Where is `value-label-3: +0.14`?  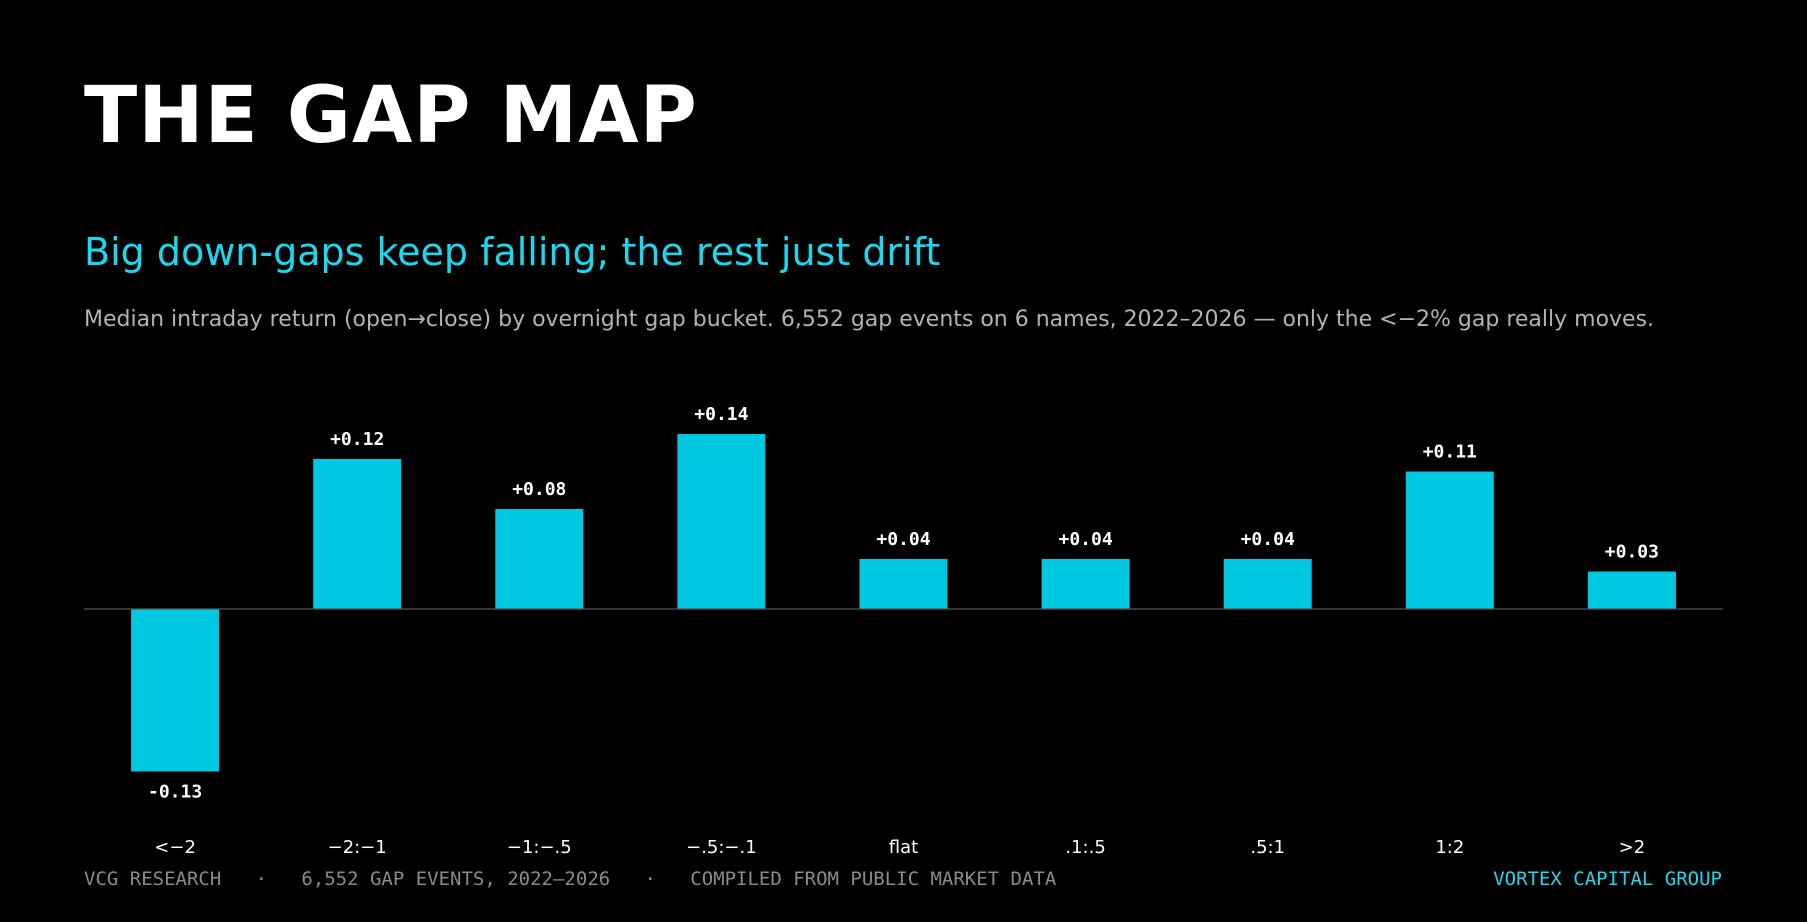
value-label-3: +0.14 is located at coordinates (721, 414).